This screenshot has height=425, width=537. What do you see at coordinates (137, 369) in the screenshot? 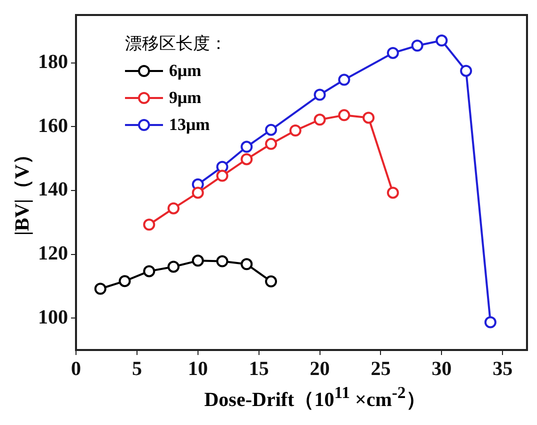
I see `x-tick-label: 5` at bounding box center [137, 369].